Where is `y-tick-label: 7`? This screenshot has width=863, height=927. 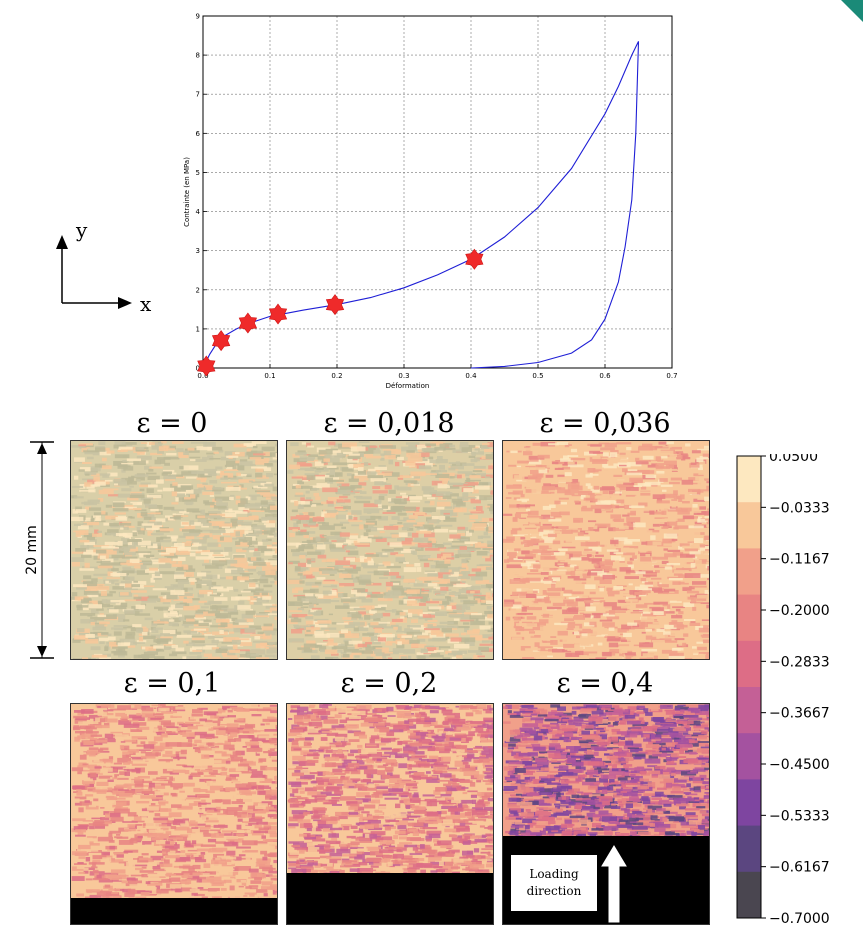 y-tick-label: 7 is located at coordinates (198, 95).